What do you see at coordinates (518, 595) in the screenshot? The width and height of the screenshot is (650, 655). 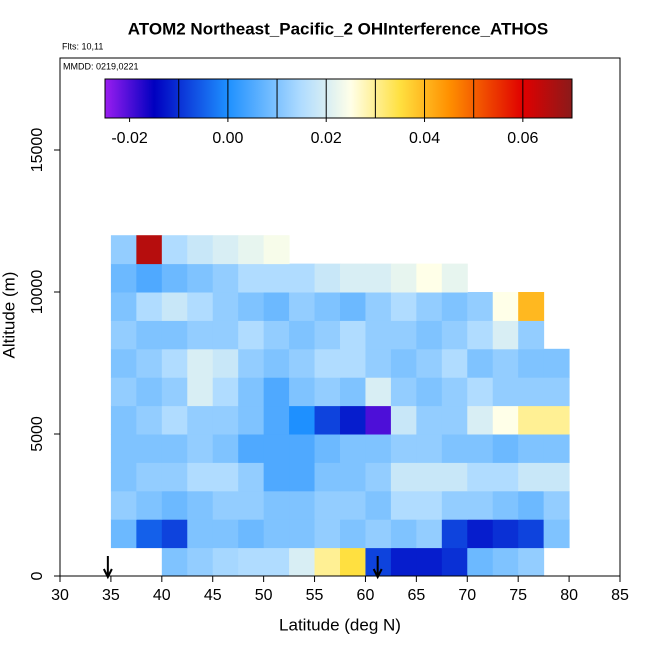 I see `x-tick-label: 75` at bounding box center [518, 595].